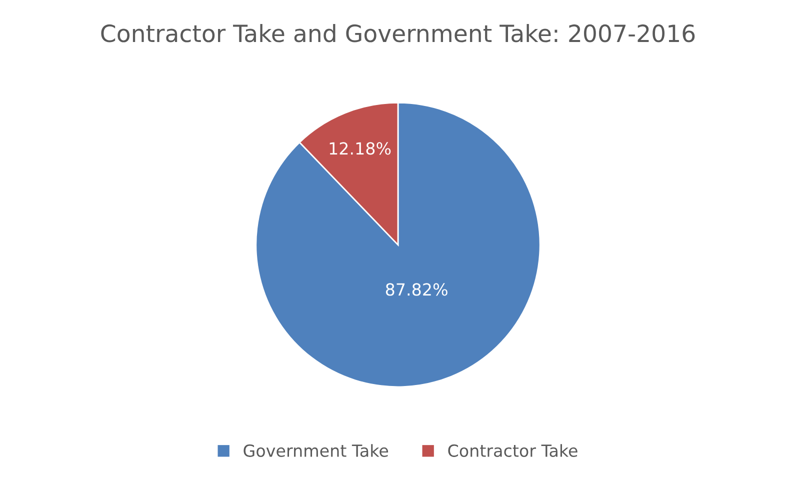  Describe the element at coordinates (398, 33) in the screenshot. I see `chart-title: Contractor Take and Government Take: 2007-2016` at that location.